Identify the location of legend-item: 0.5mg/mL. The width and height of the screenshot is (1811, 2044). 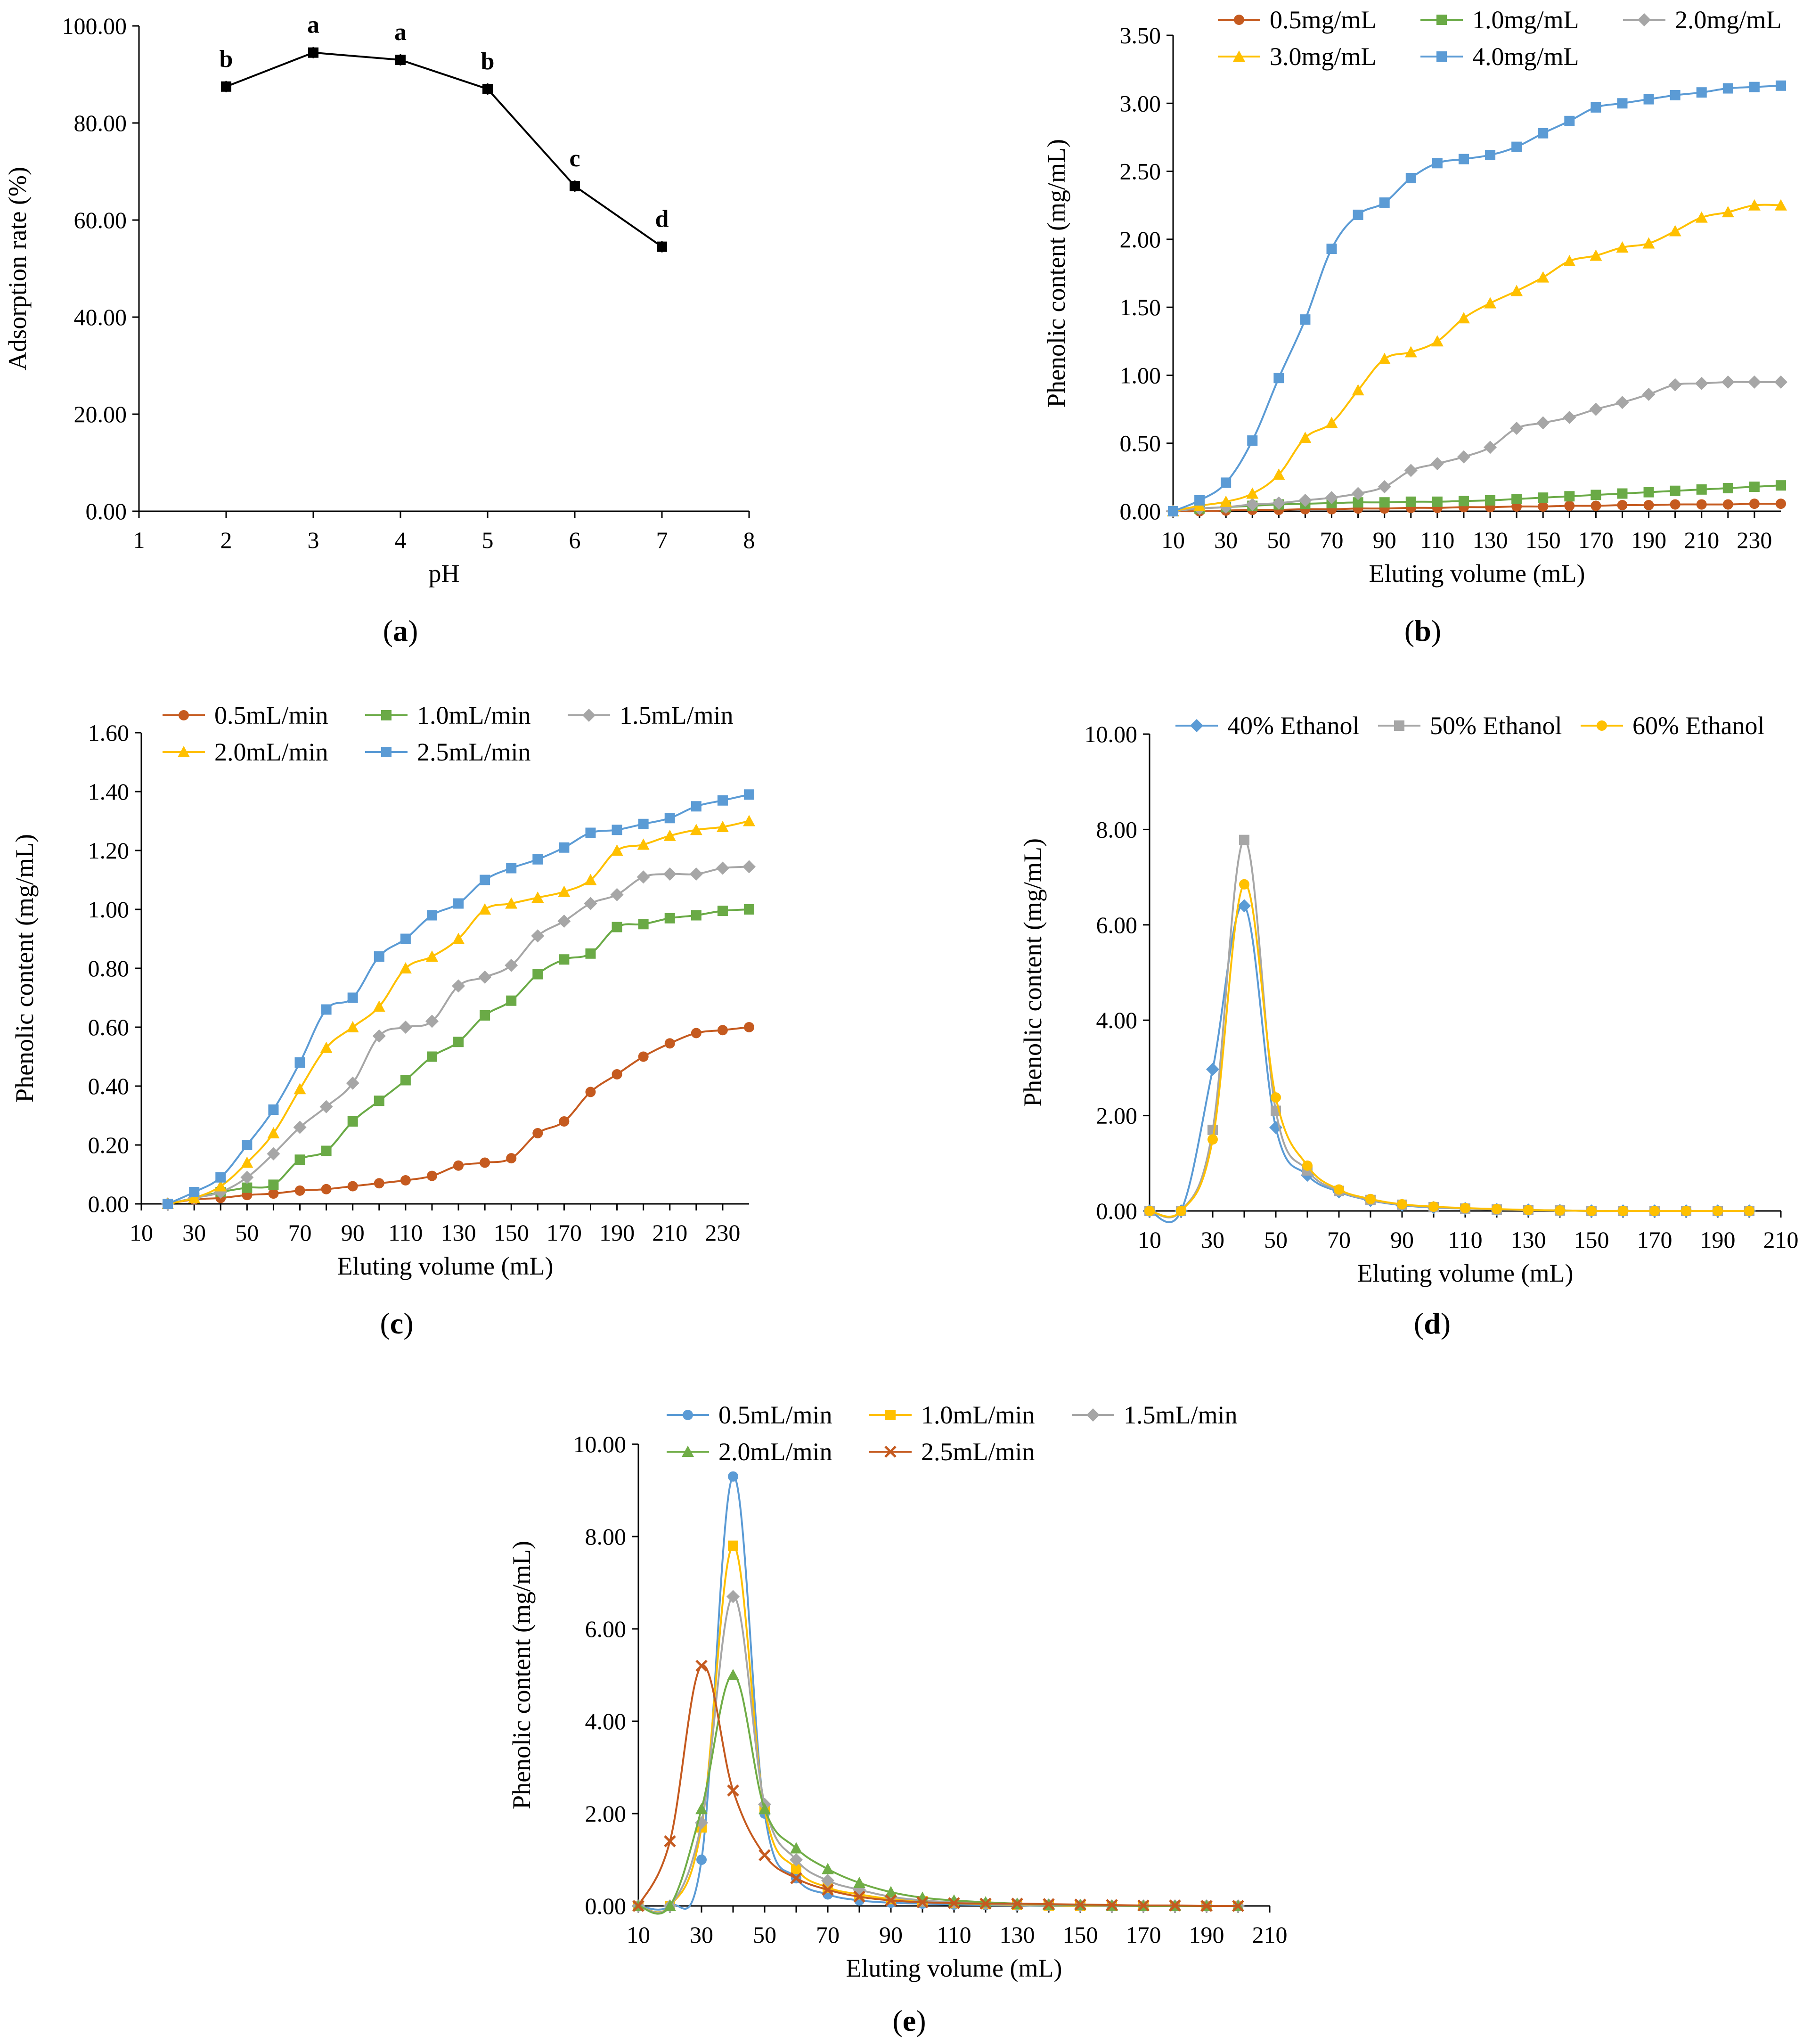
(1298, 20).